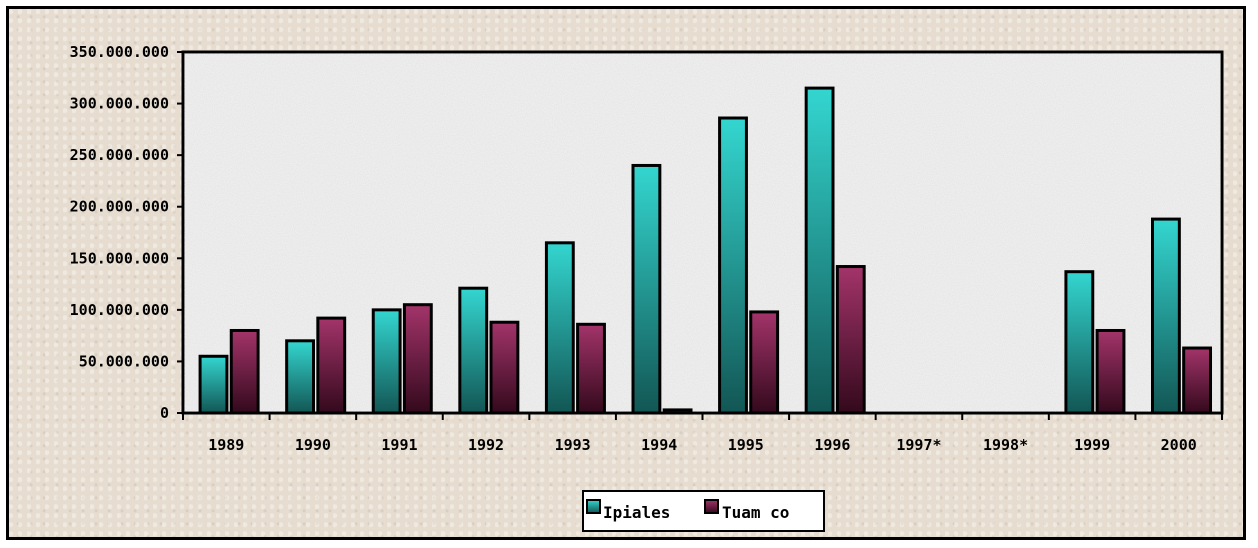 The width and height of the screenshot is (1258, 548). Describe the element at coordinates (819, 250) in the screenshot. I see `bar-ipiales-1996` at that location.